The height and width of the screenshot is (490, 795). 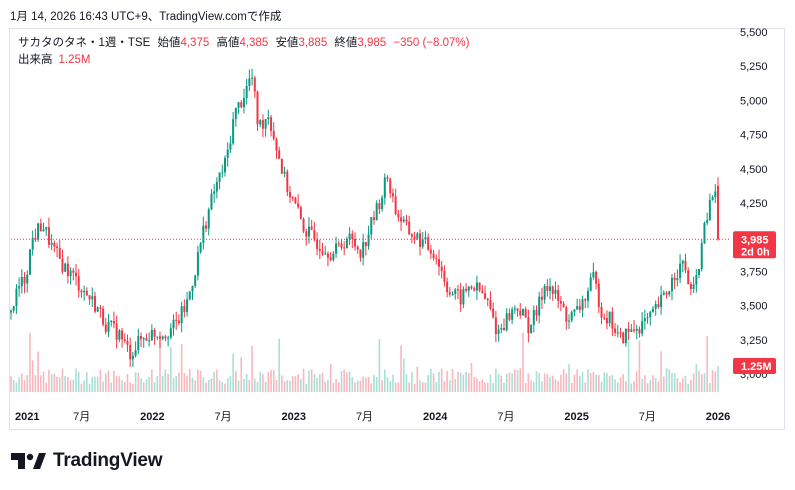 What do you see at coordinates (87, 461) in the screenshot?
I see `tradingview-logo: TradingView` at bounding box center [87, 461].